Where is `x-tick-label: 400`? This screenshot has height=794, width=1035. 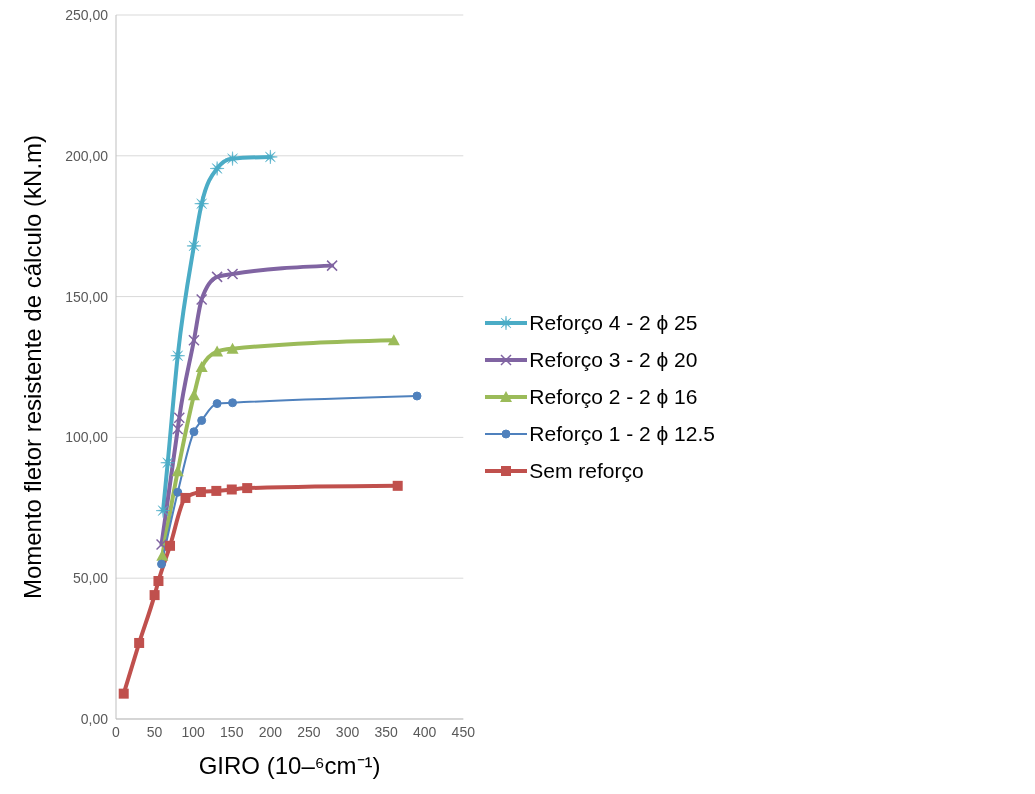 x-tick-label: 400 is located at coordinates (425, 731).